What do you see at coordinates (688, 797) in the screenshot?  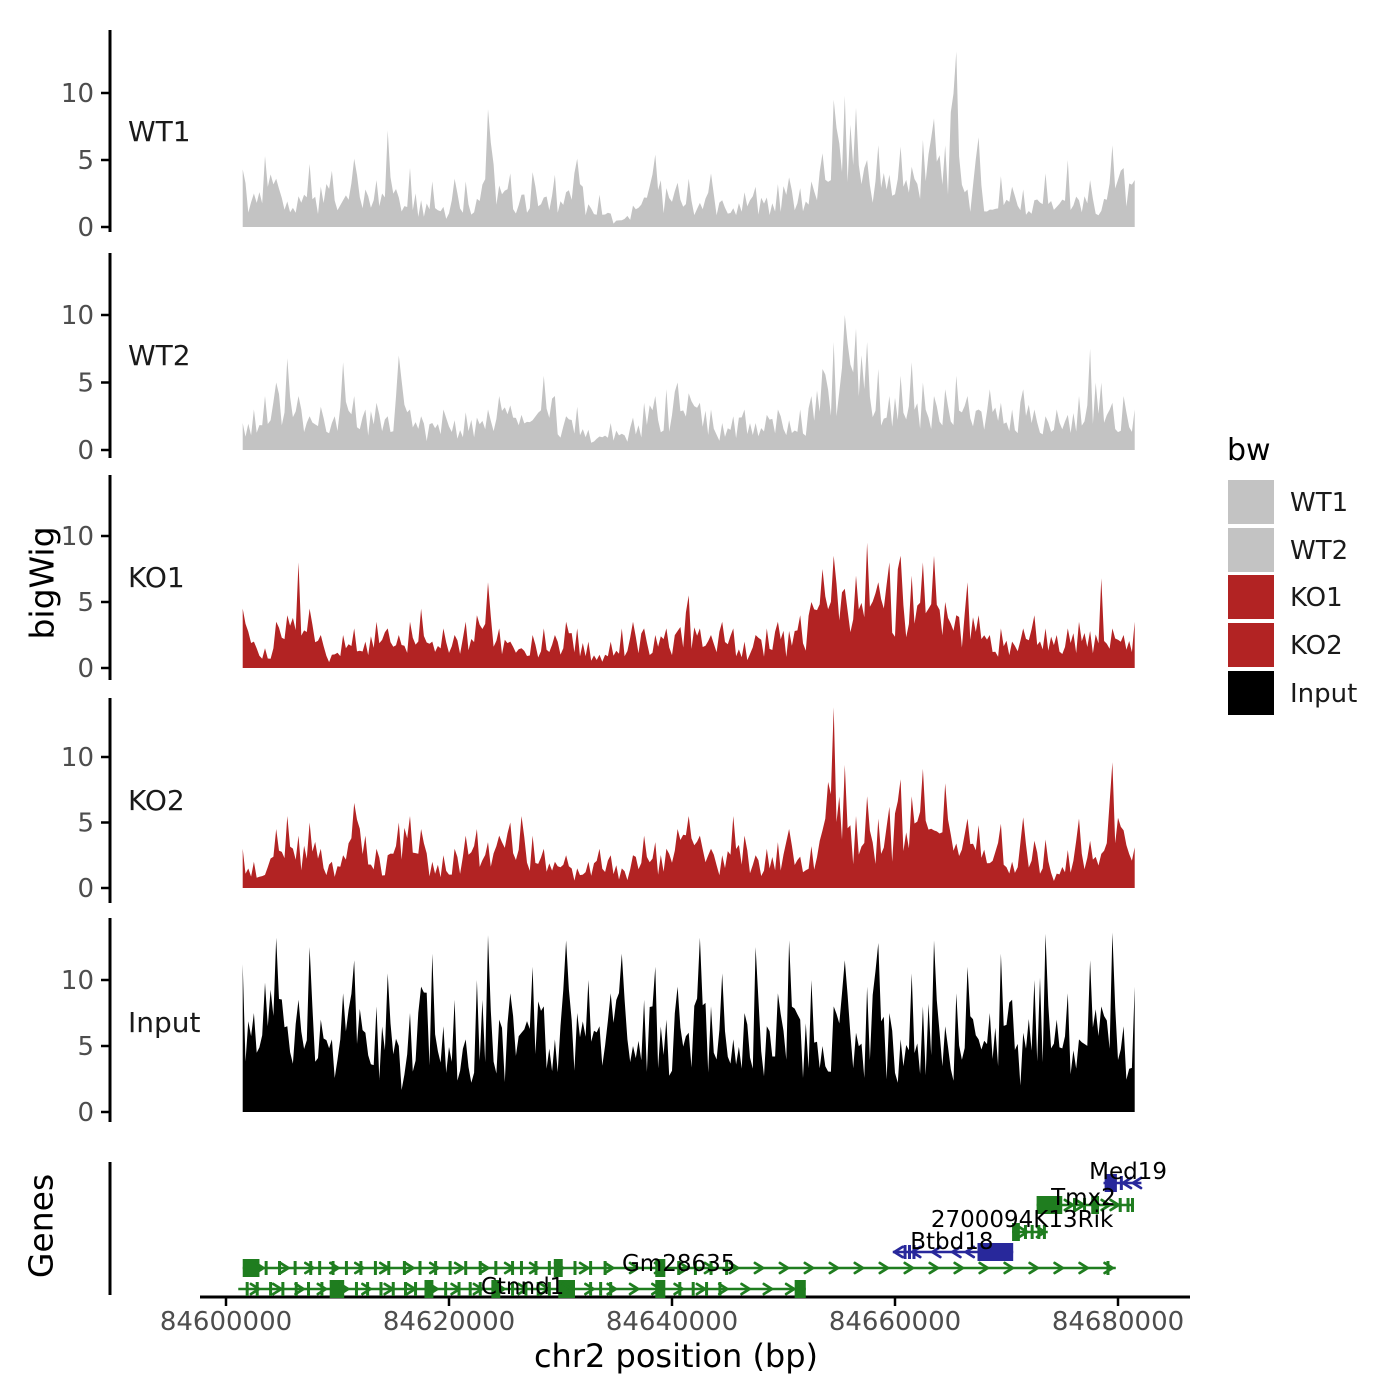 I see `coverage-area-KO2` at bounding box center [688, 797].